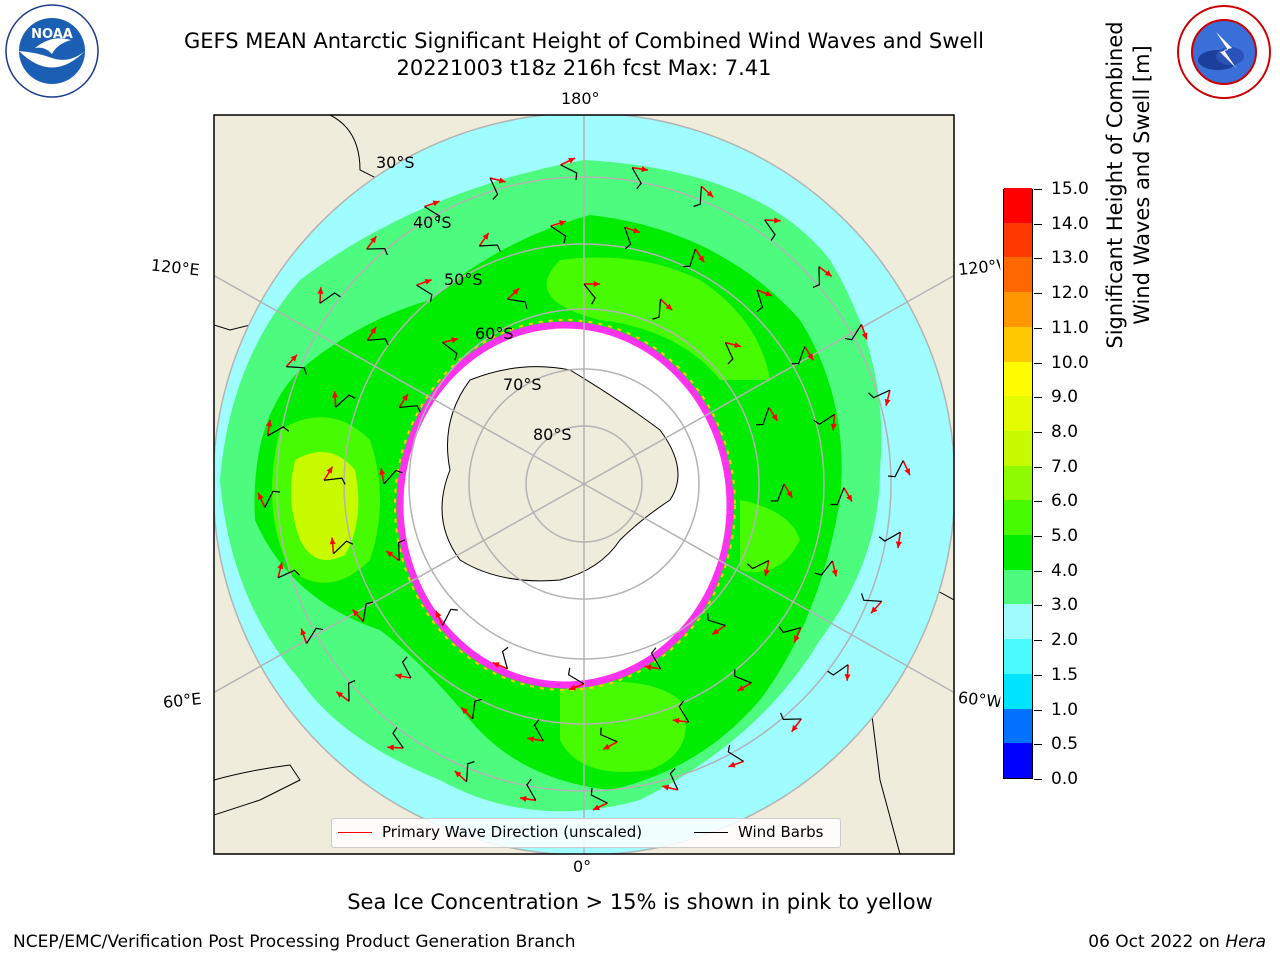 The image size is (1280, 960). Describe the element at coordinates (182, 700) in the screenshot. I see `lon-label-lower-left: 60°E` at that location.